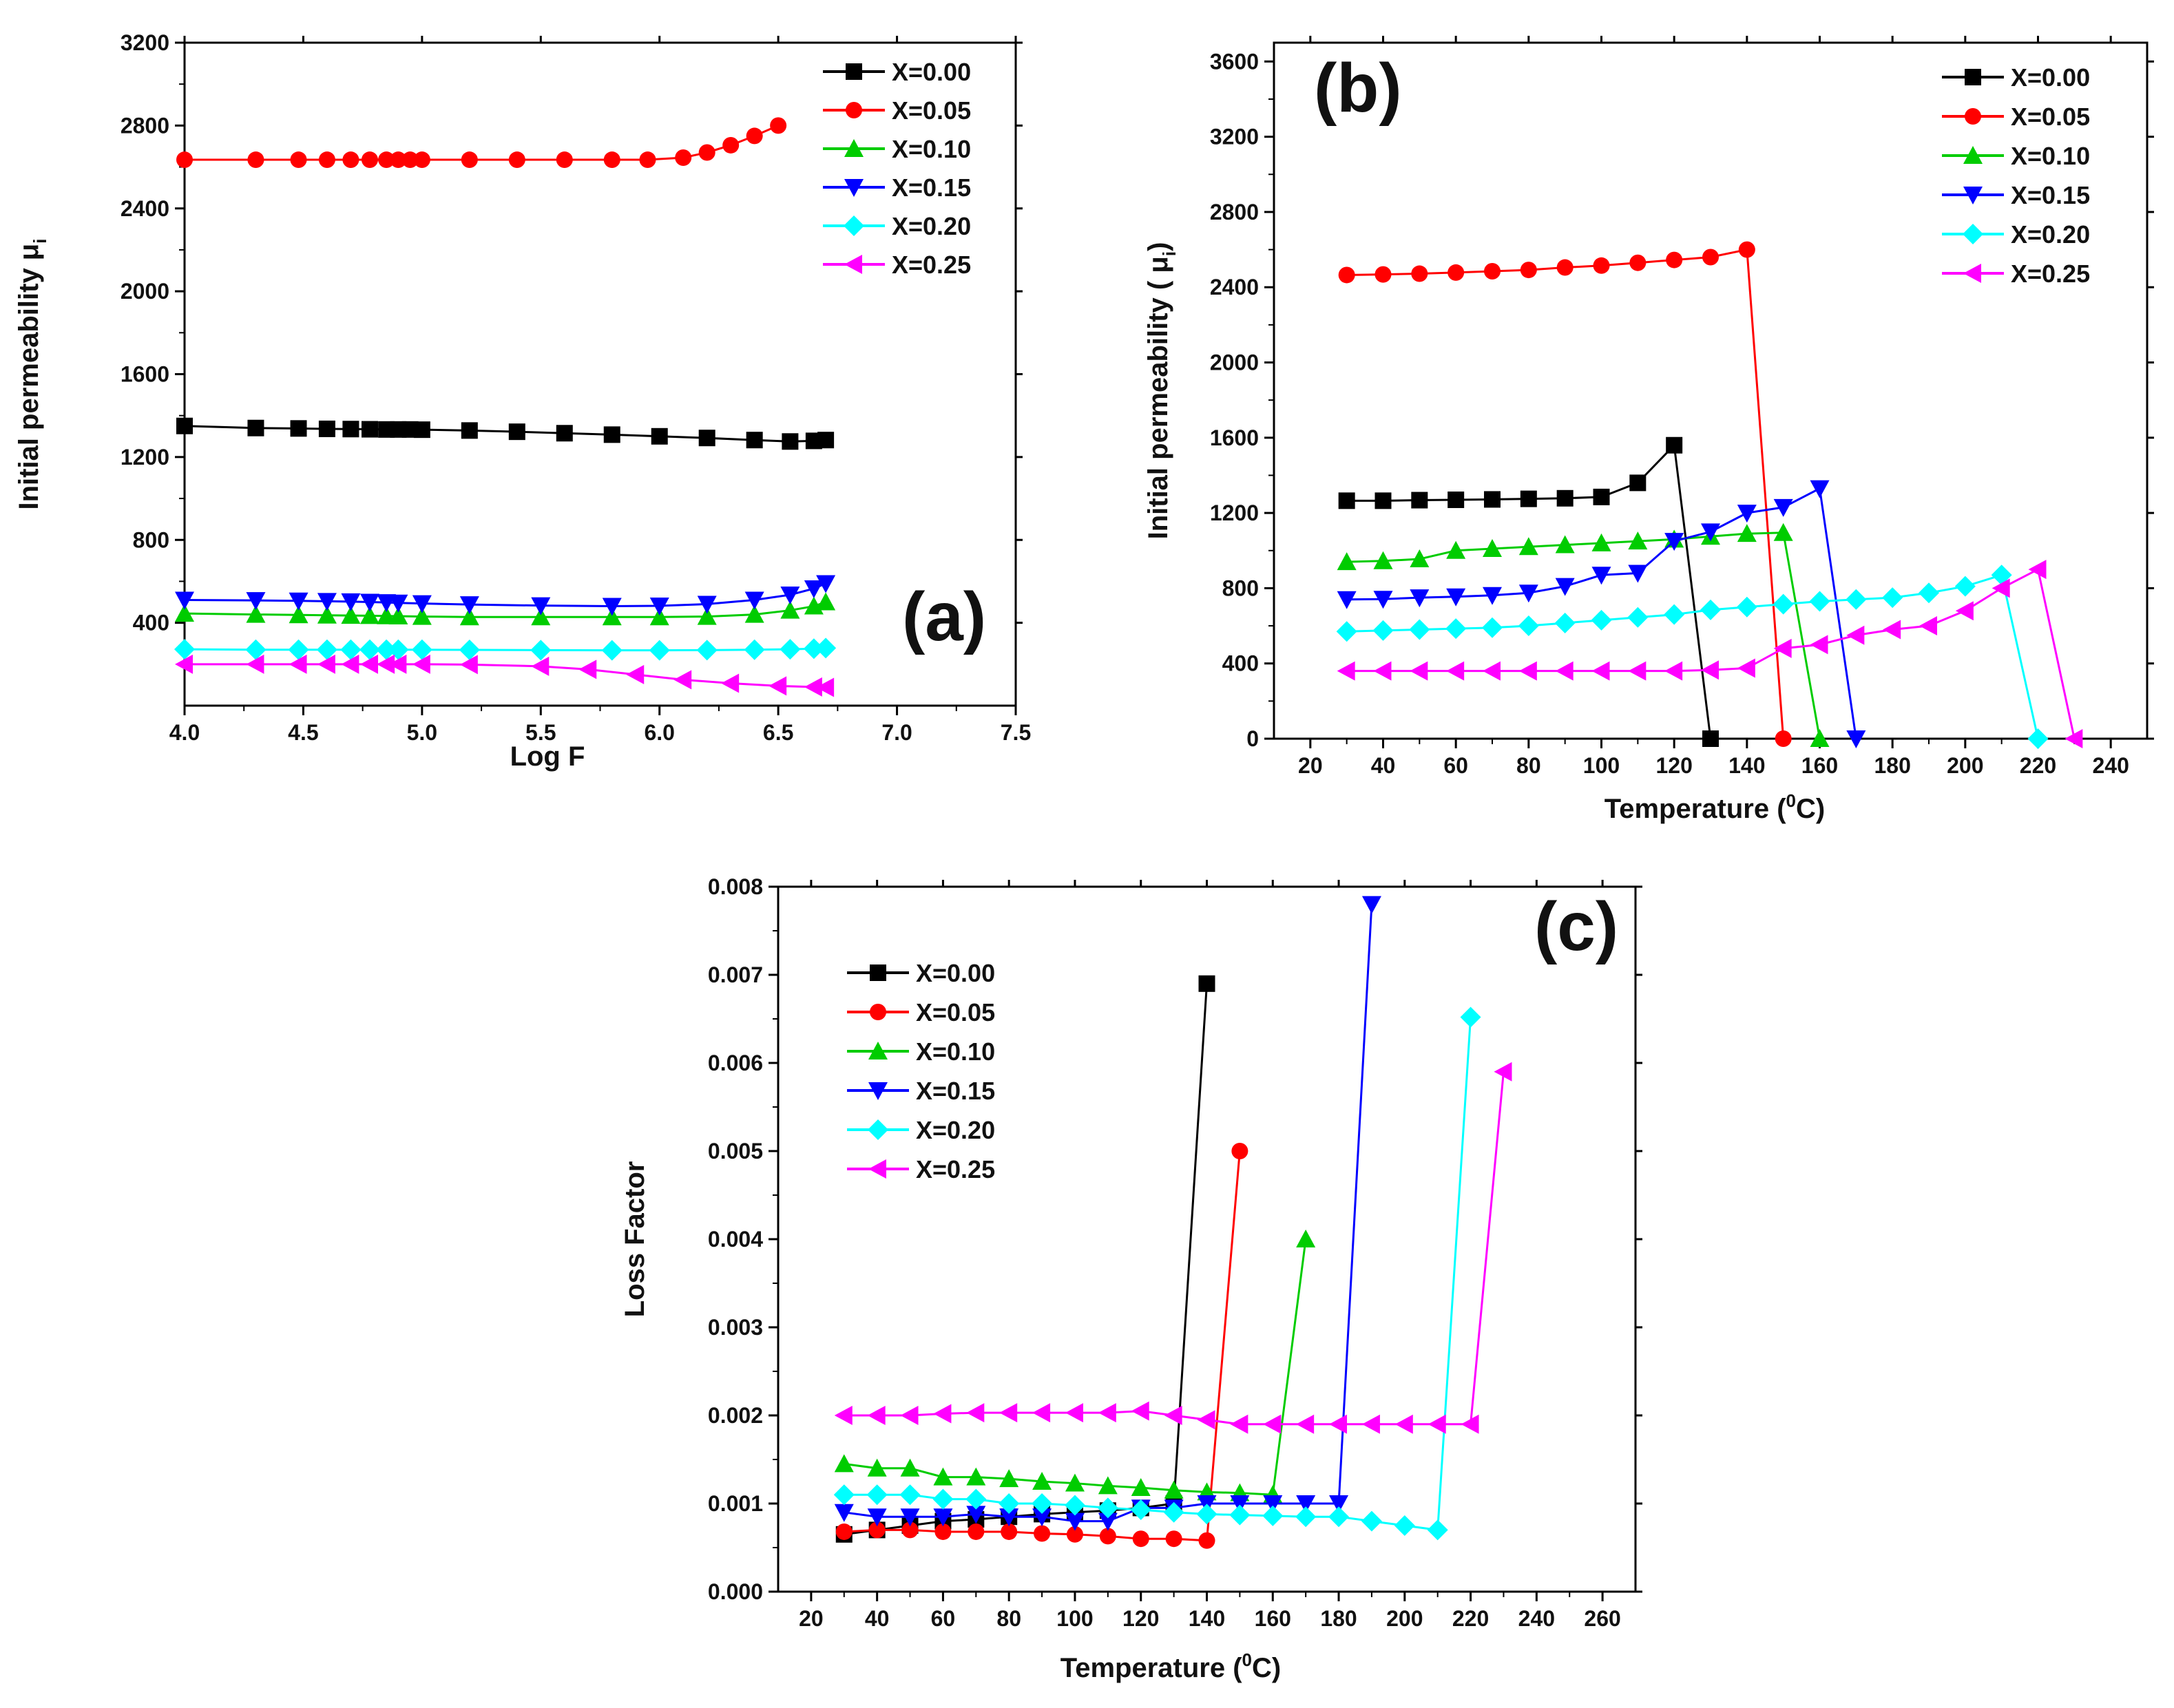  What do you see at coordinates (1715, 807) in the screenshot?
I see `x-axis-label: Temperature (0C)` at bounding box center [1715, 807].